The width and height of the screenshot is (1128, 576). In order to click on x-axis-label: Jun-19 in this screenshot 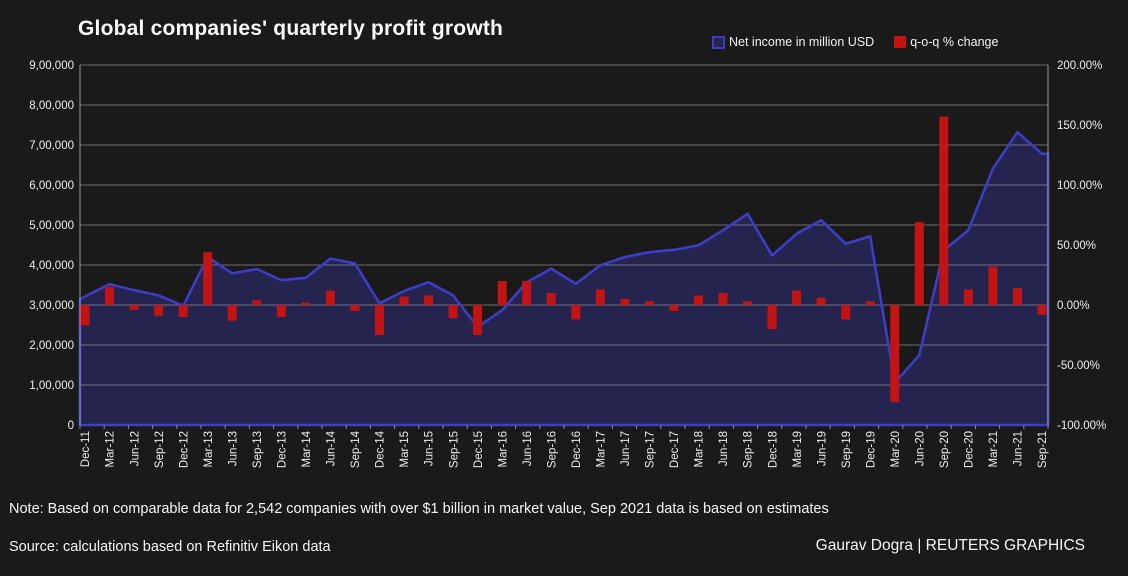, I will do `click(822, 448)`.